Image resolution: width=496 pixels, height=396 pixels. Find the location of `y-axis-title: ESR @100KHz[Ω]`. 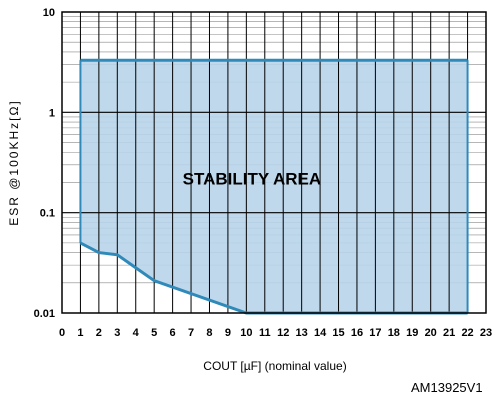

y-axis-title: ESR @100KHz[Ω] is located at coordinates (14, 162).